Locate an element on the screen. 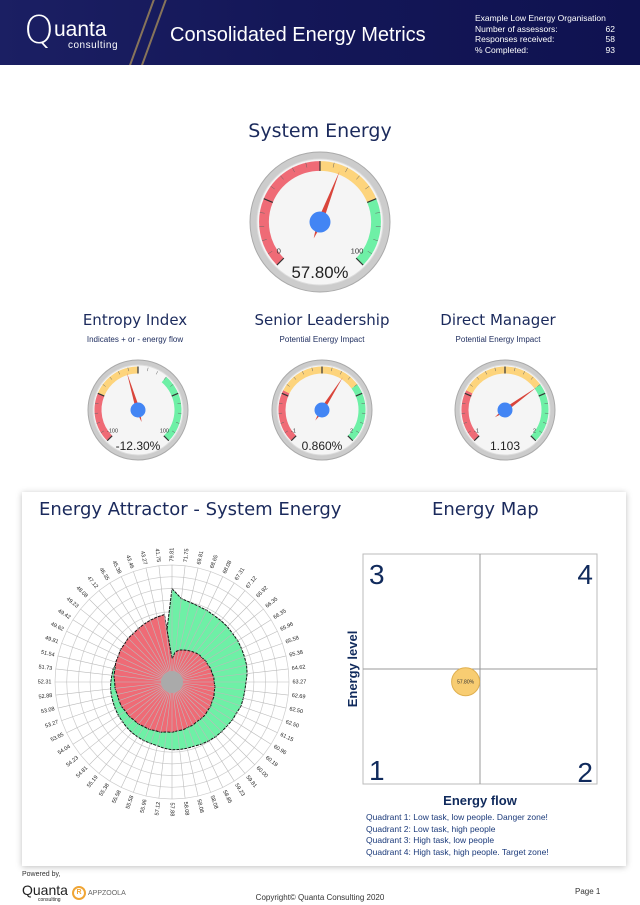  radar-category-label: 55.19 is located at coordinates (92, 782).